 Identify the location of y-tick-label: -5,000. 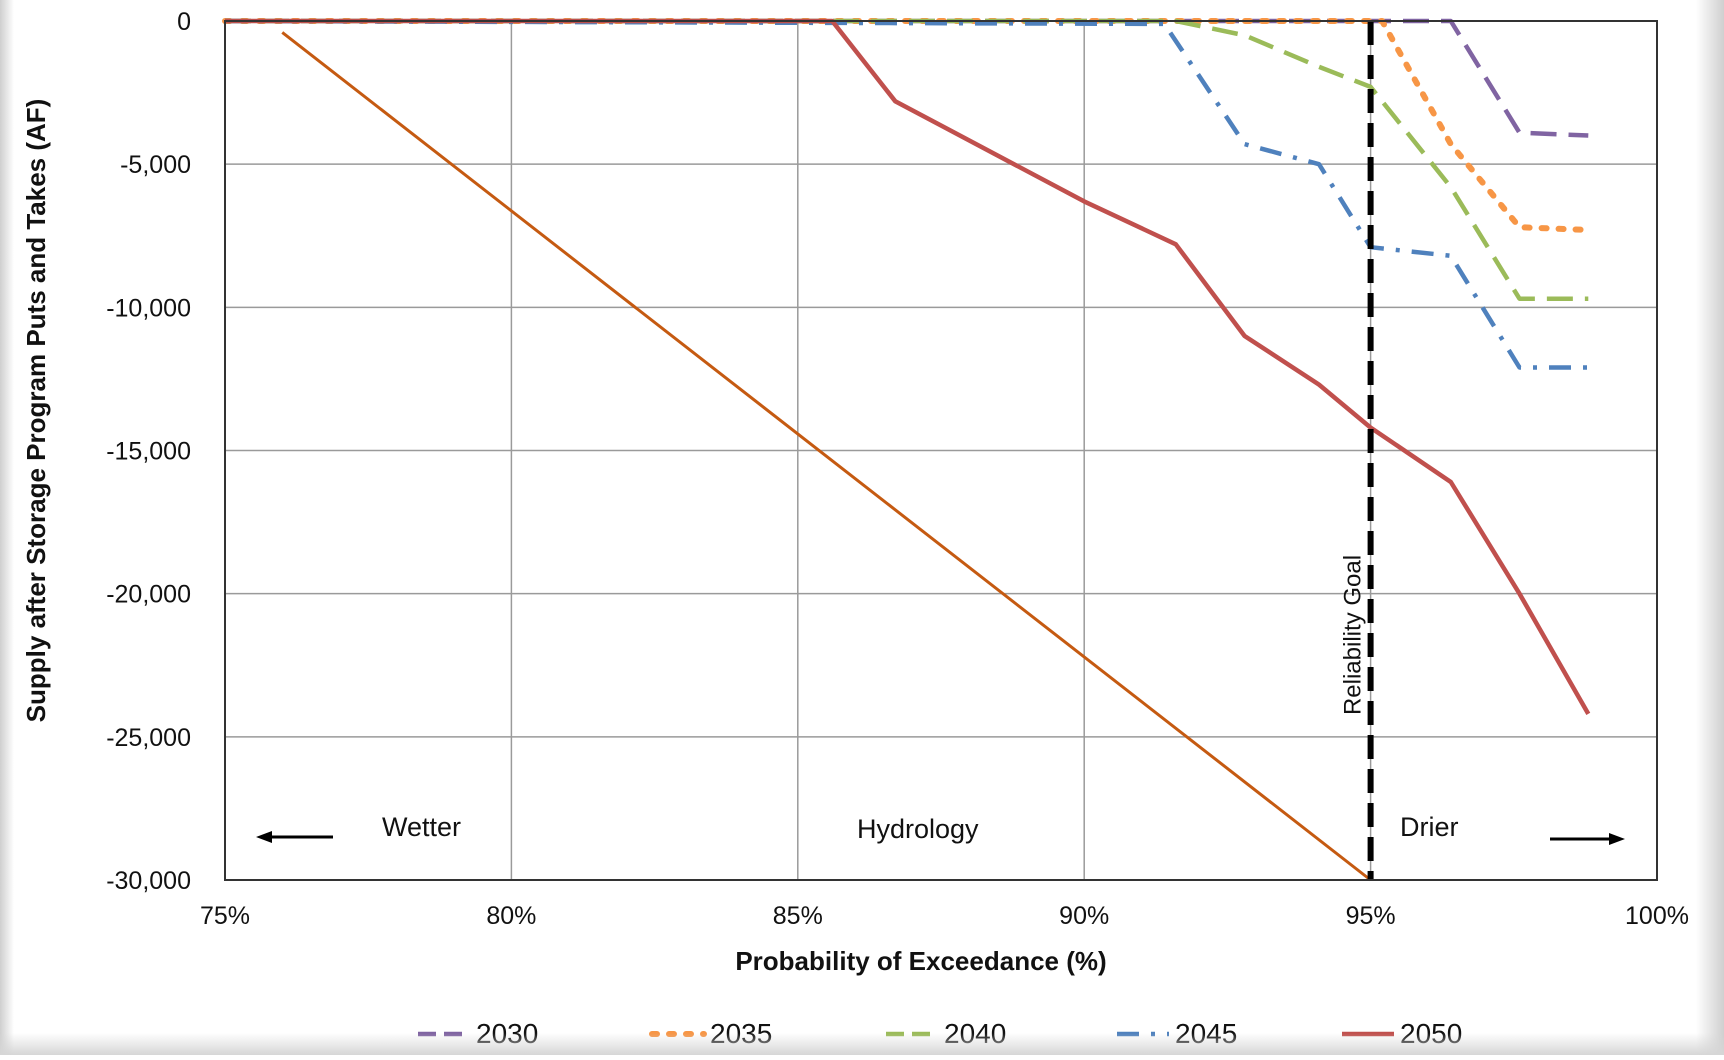
(155, 165).